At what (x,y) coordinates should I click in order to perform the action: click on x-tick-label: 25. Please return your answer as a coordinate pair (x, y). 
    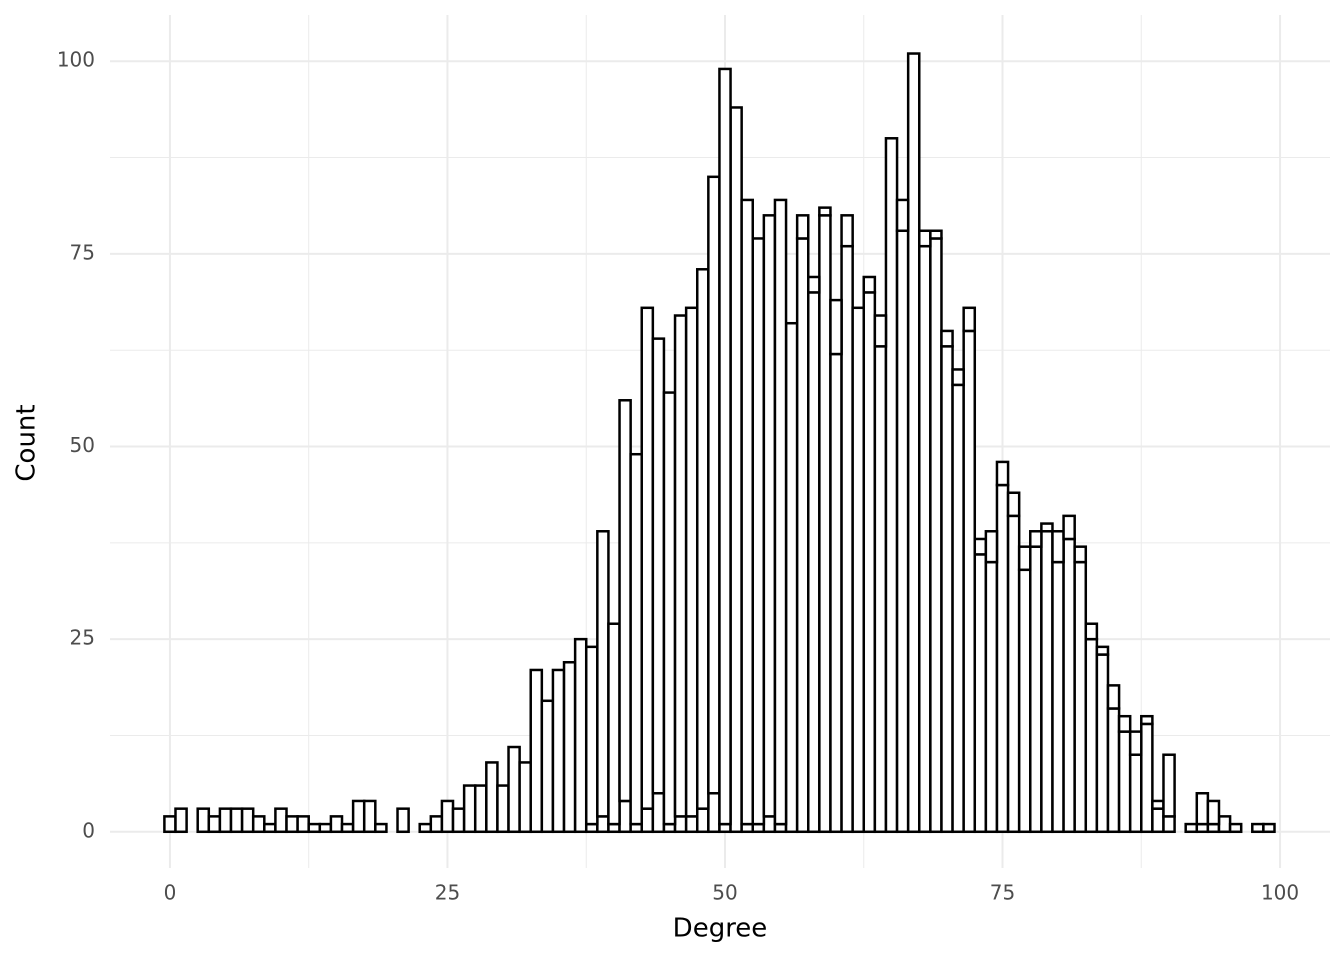
    Looking at the image, I should click on (447, 893).